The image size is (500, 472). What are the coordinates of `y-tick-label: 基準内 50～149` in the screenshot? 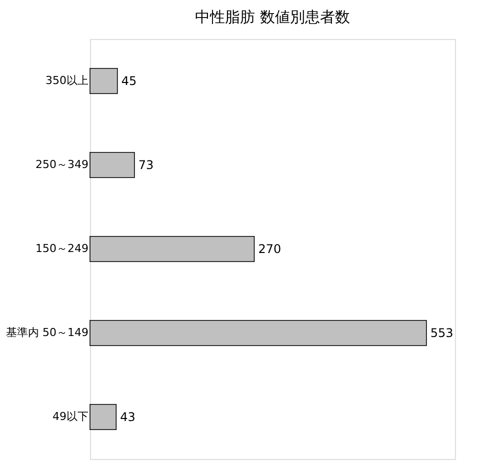 It's located at (47, 332).